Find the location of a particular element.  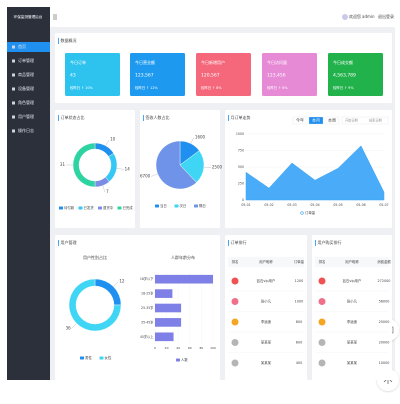

cell-value: 400 is located at coordinates (299, 363).